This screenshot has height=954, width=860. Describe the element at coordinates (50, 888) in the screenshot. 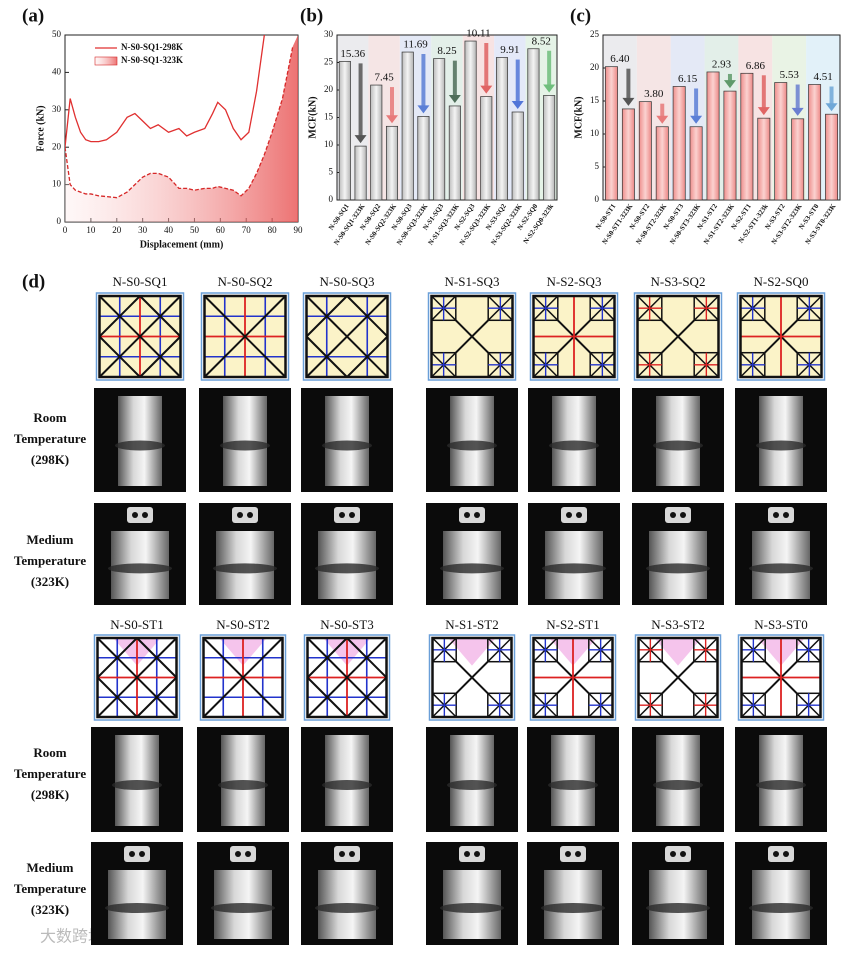

I see `row-label: Temperature` at that location.